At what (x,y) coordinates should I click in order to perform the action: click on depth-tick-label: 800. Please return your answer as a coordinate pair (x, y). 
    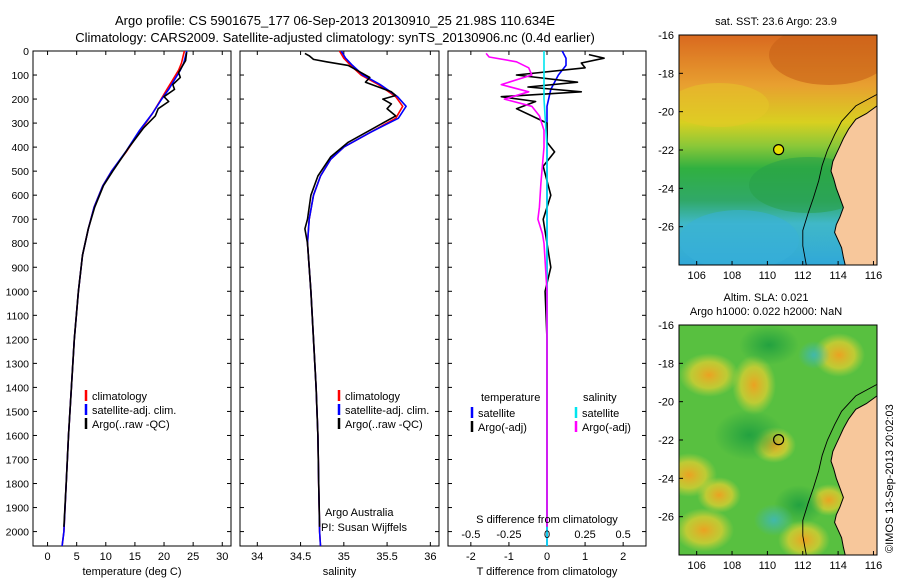
    Looking at the image, I should click on (20, 244).